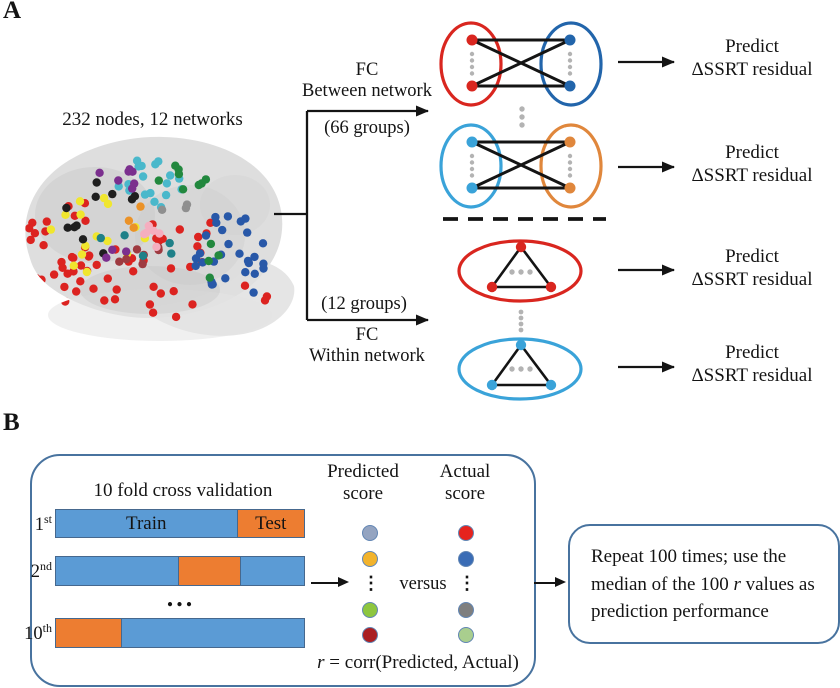 The height and width of the screenshot is (688, 840). Describe the element at coordinates (646, 214) in the screenshot. I see `predict-arrows` at that location.